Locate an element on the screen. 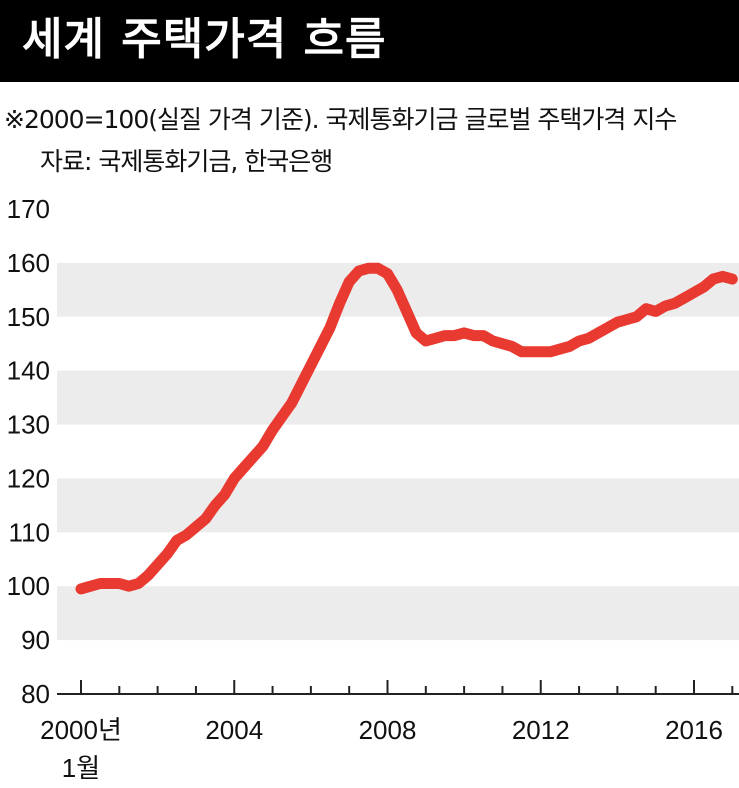 The width and height of the screenshot is (739, 788). x-tick-label: 2000년 is located at coordinates (81, 730).